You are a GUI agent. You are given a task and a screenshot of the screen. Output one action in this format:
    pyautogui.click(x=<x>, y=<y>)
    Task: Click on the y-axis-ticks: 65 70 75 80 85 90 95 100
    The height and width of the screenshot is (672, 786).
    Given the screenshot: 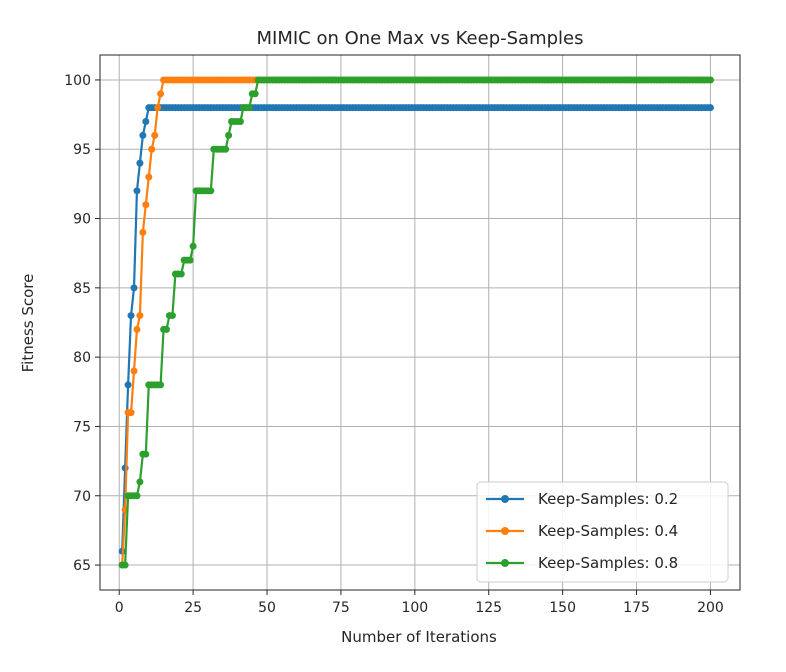 What is the action you would take?
    pyautogui.click(x=82, y=323)
    